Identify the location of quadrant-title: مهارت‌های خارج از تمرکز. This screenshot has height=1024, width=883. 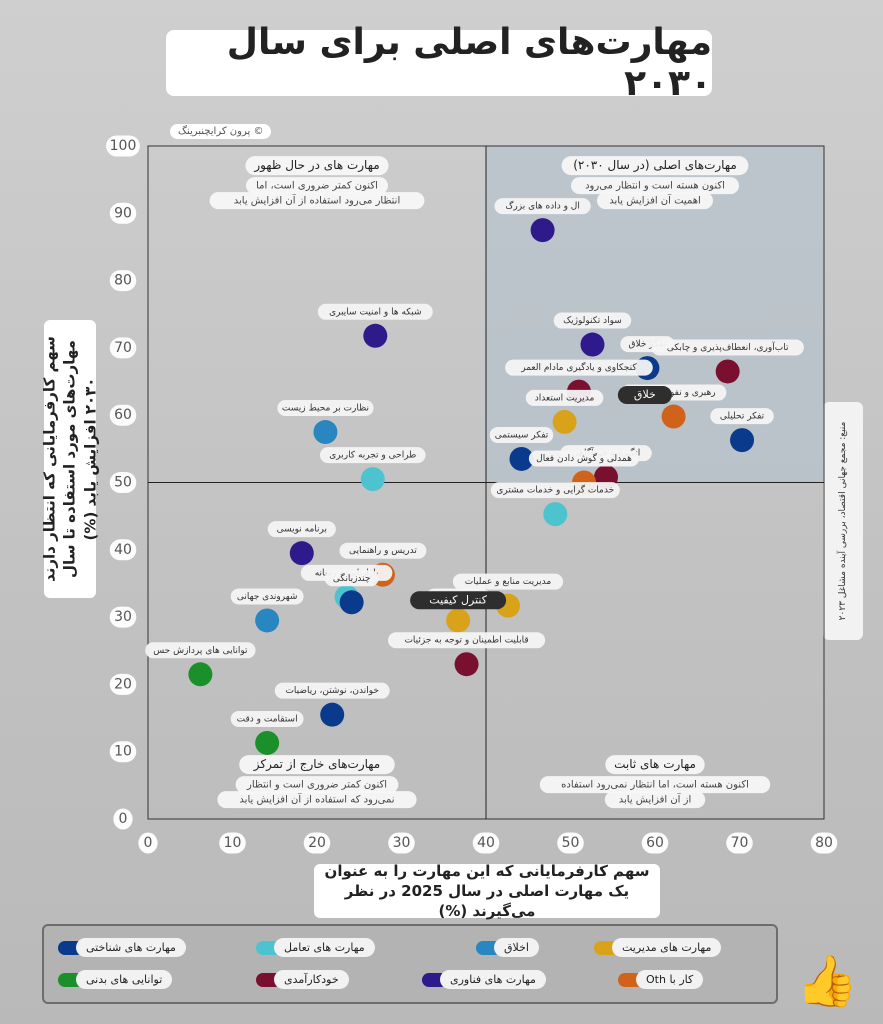
(317, 764).